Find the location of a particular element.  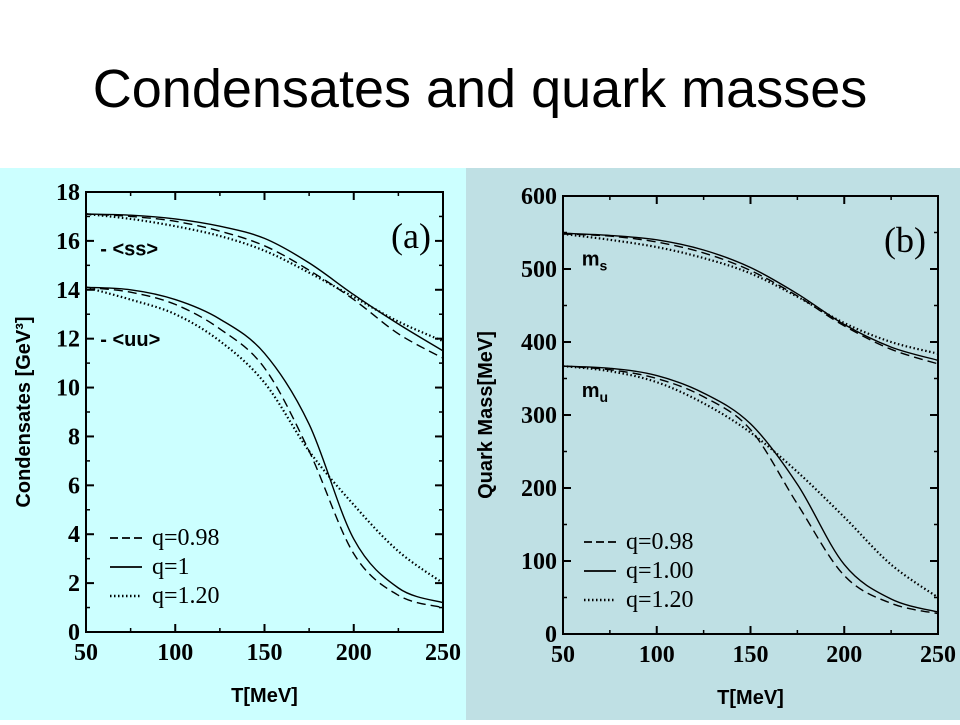

y-tick-label: 100 is located at coordinates (539, 562).